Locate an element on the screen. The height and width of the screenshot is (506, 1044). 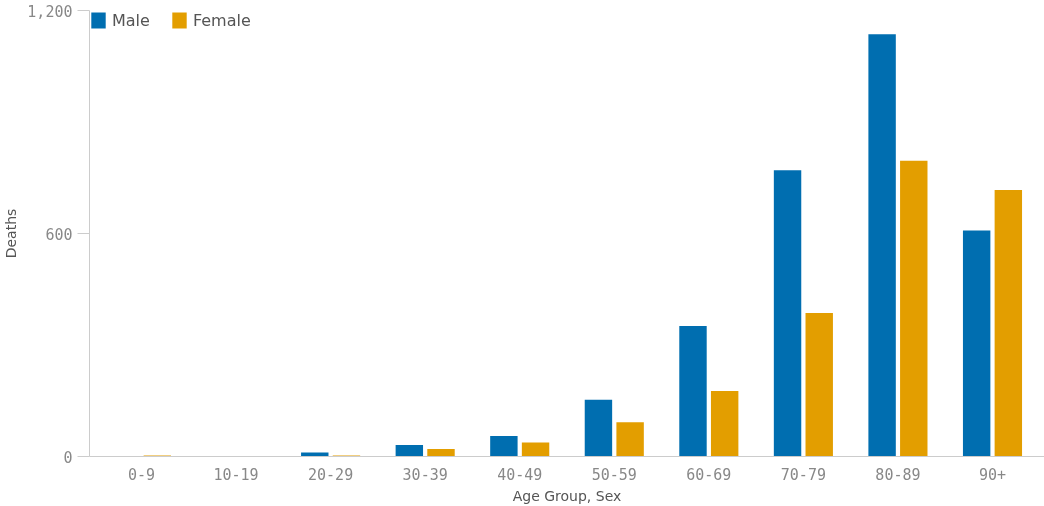
y-tick-label: 600 is located at coordinates (59, 234).